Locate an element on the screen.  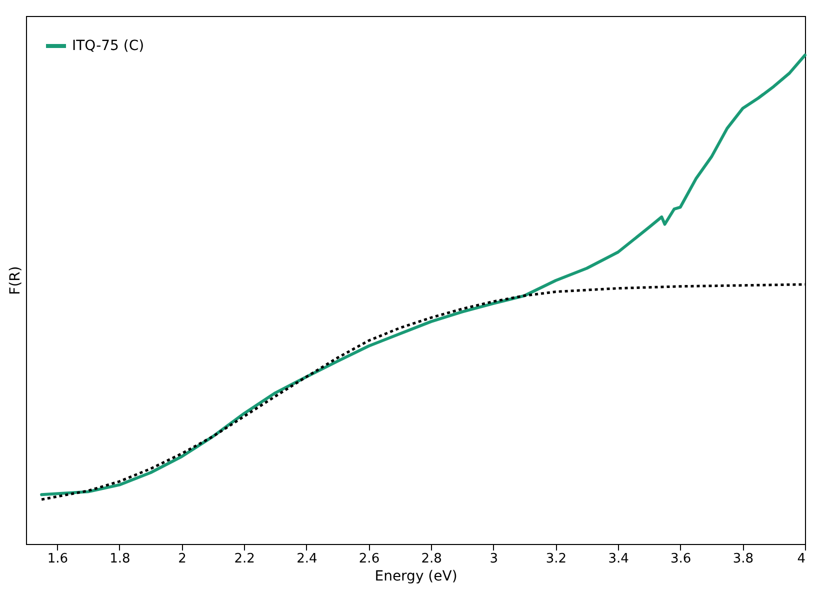
x-tick-label: 4 is located at coordinates (801, 559).